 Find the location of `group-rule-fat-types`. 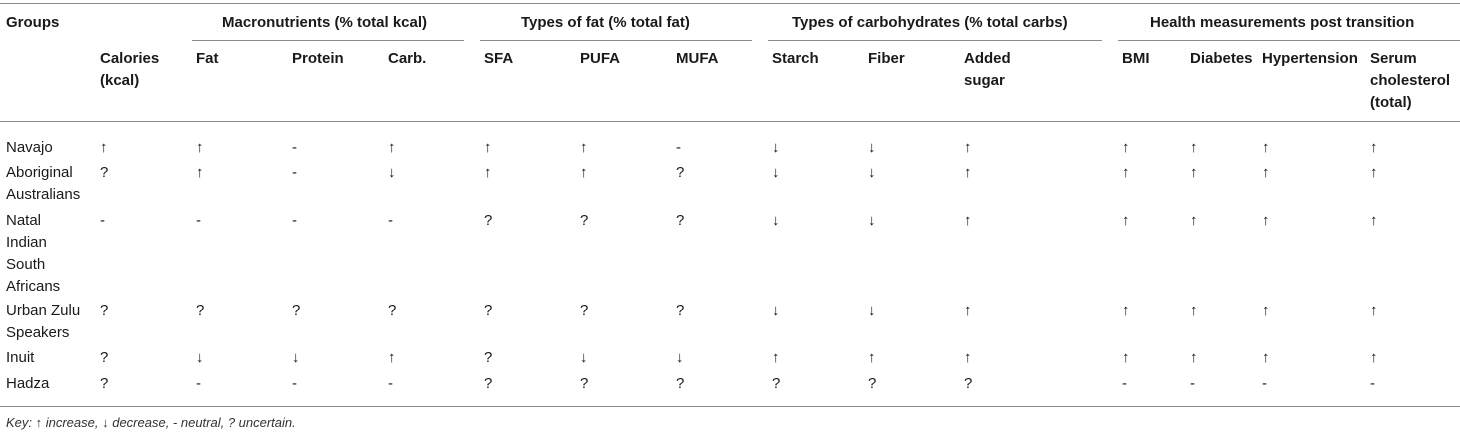

group-rule-fat-types is located at coordinates (616, 40).